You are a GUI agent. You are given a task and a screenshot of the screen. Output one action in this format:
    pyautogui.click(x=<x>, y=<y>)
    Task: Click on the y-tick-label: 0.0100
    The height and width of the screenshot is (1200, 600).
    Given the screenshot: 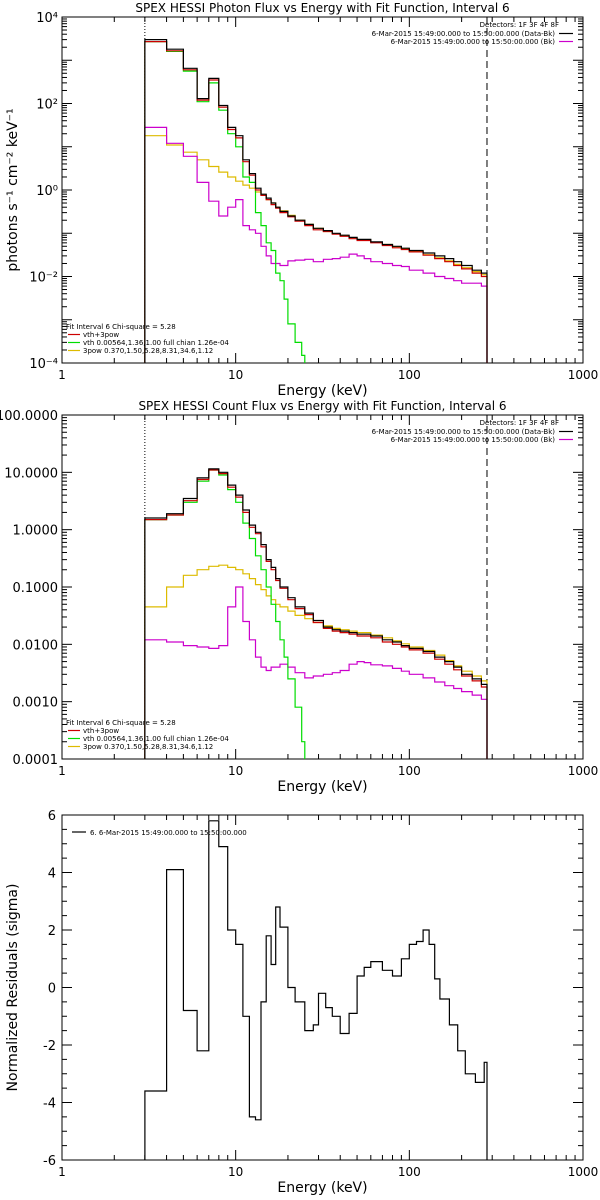 What is the action you would take?
    pyautogui.click(x=36, y=645)
    